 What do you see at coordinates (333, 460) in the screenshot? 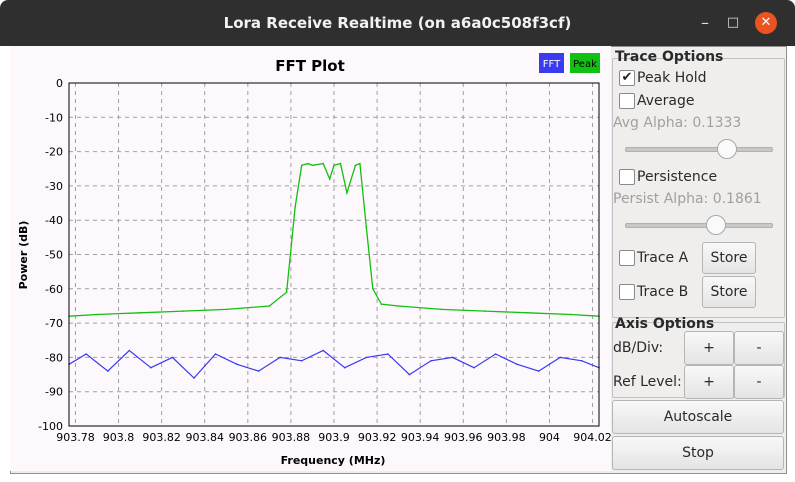
I see `x-axis-label: Frequency (MHz)` at bounding box center [333, 460].